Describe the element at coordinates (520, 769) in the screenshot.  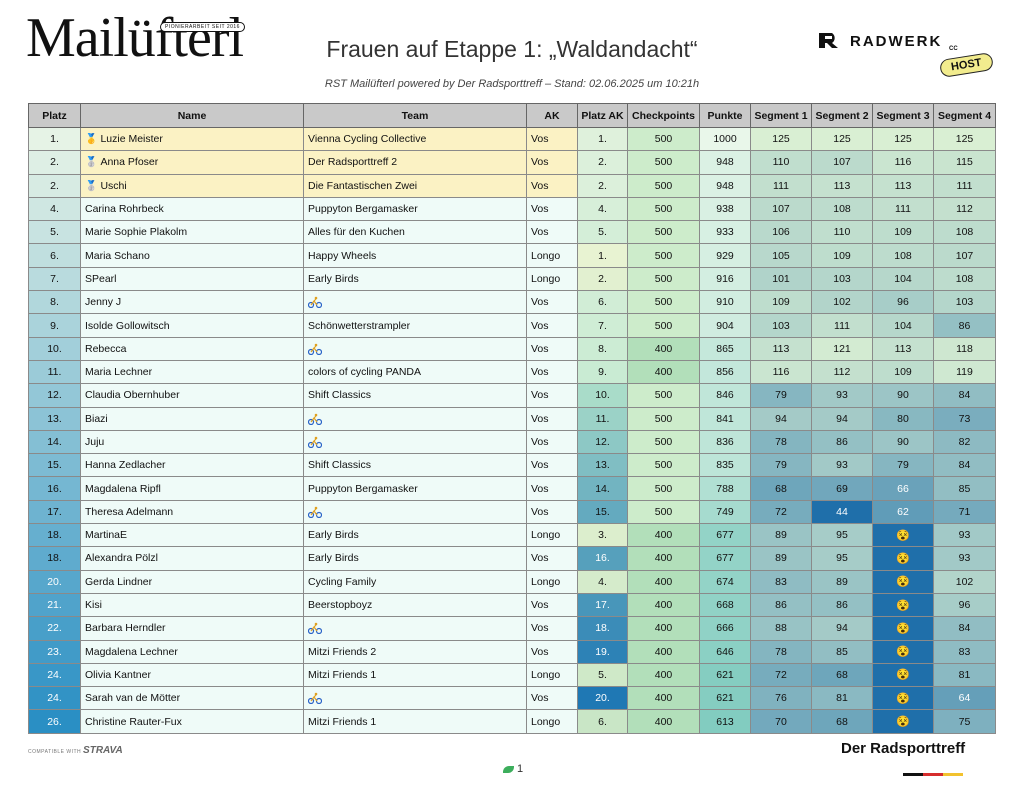
I see `page-number-value: 1` at that location.